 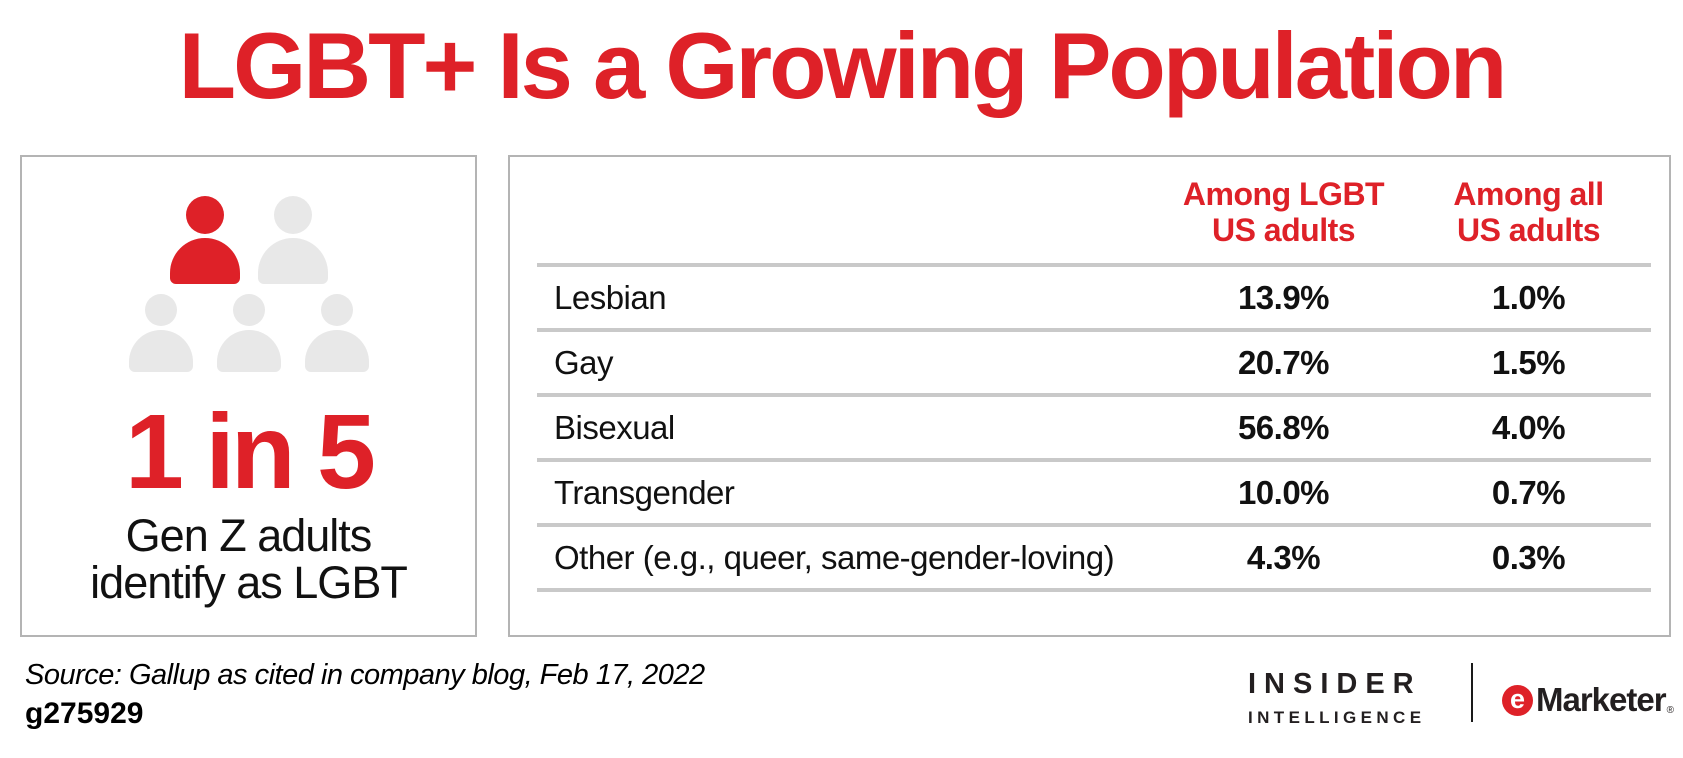 I want to click on table-header-spacer, so click(x=849, y=256).